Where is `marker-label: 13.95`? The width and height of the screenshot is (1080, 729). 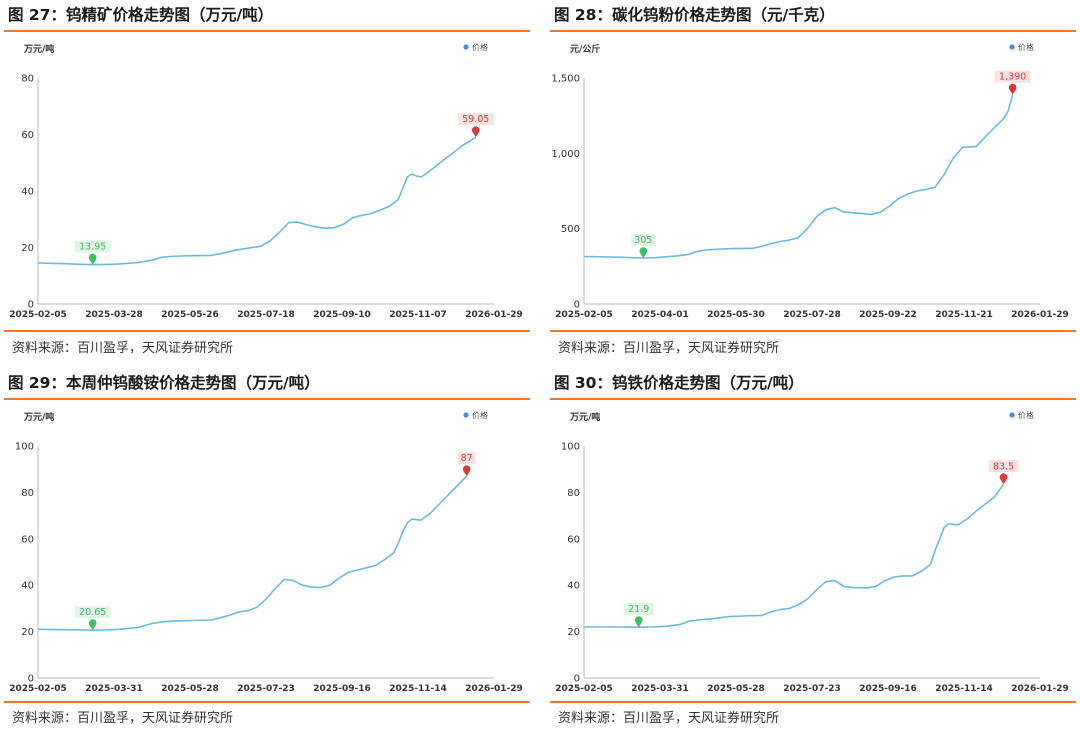 marker-label: 13.95 is located at coordinates (92, 247).